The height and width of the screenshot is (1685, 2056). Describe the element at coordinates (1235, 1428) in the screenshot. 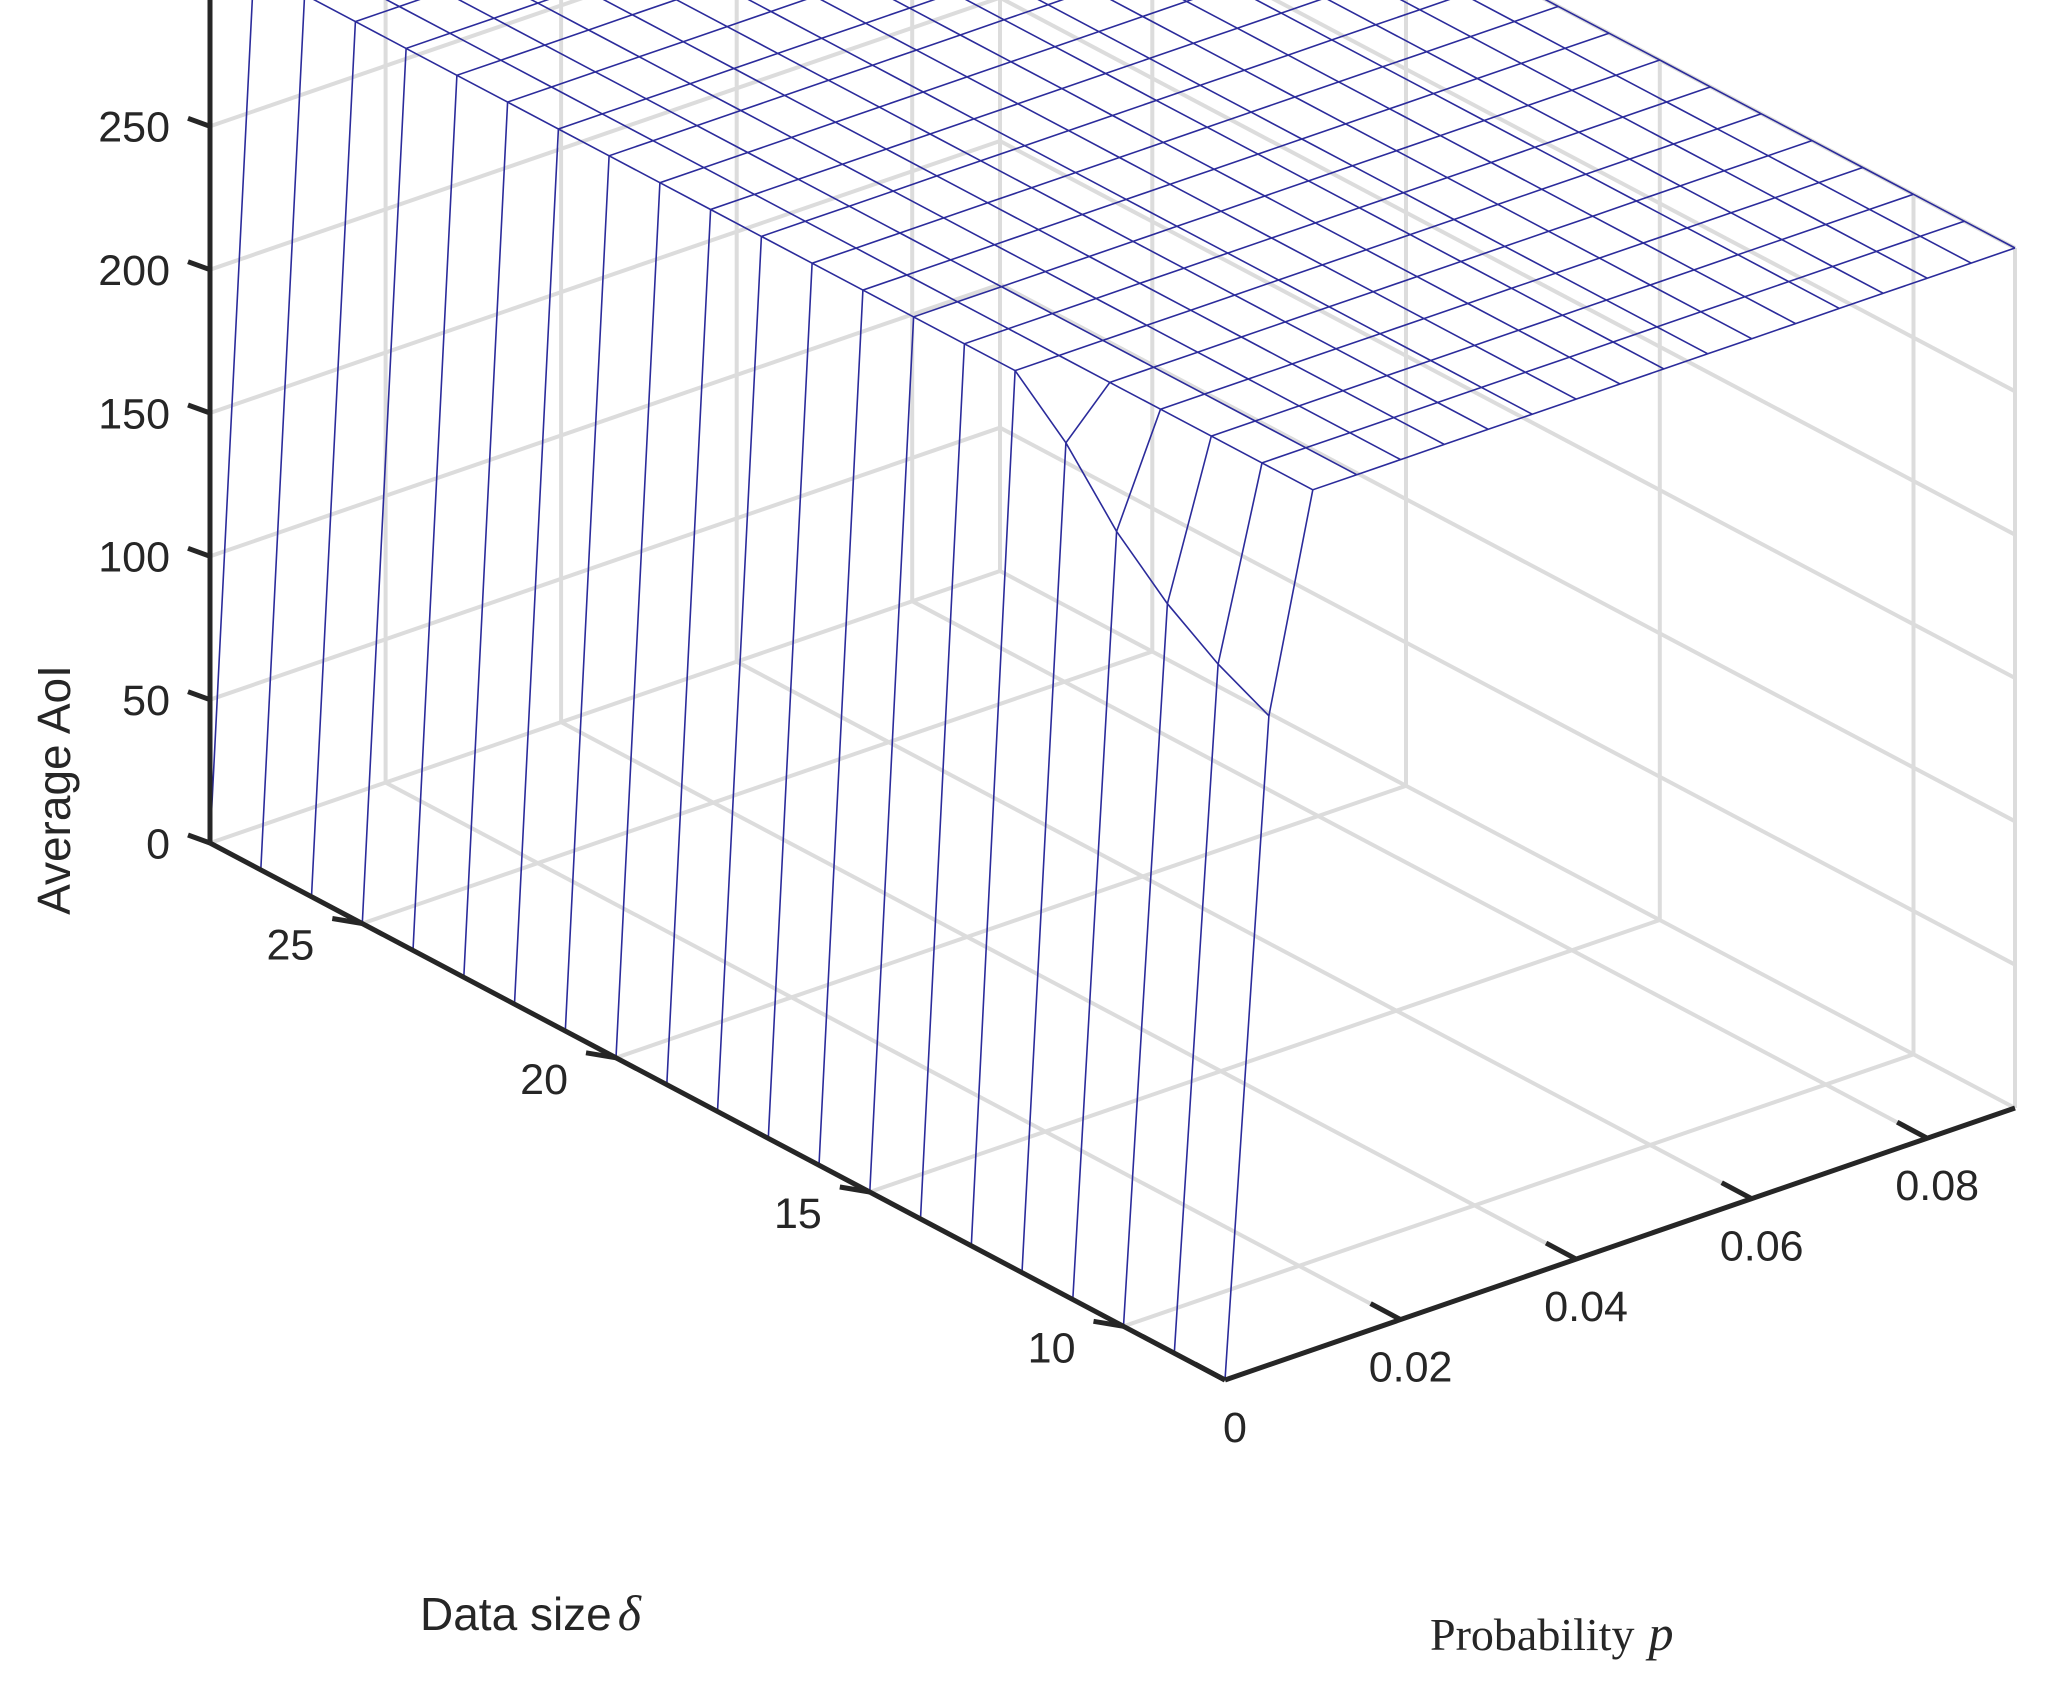

I see `x-tick-label: 0` at that location.